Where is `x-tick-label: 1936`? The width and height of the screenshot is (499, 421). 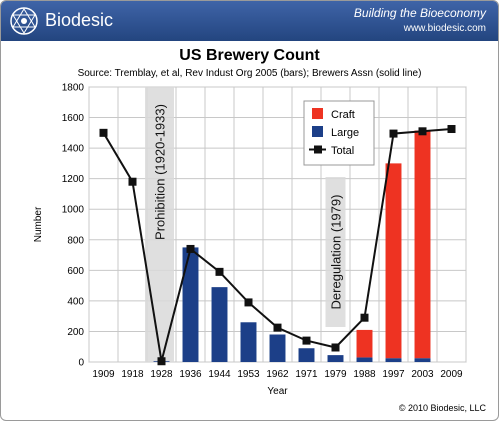
x-tick-label: 1936 is located at coordinates (190, 374).